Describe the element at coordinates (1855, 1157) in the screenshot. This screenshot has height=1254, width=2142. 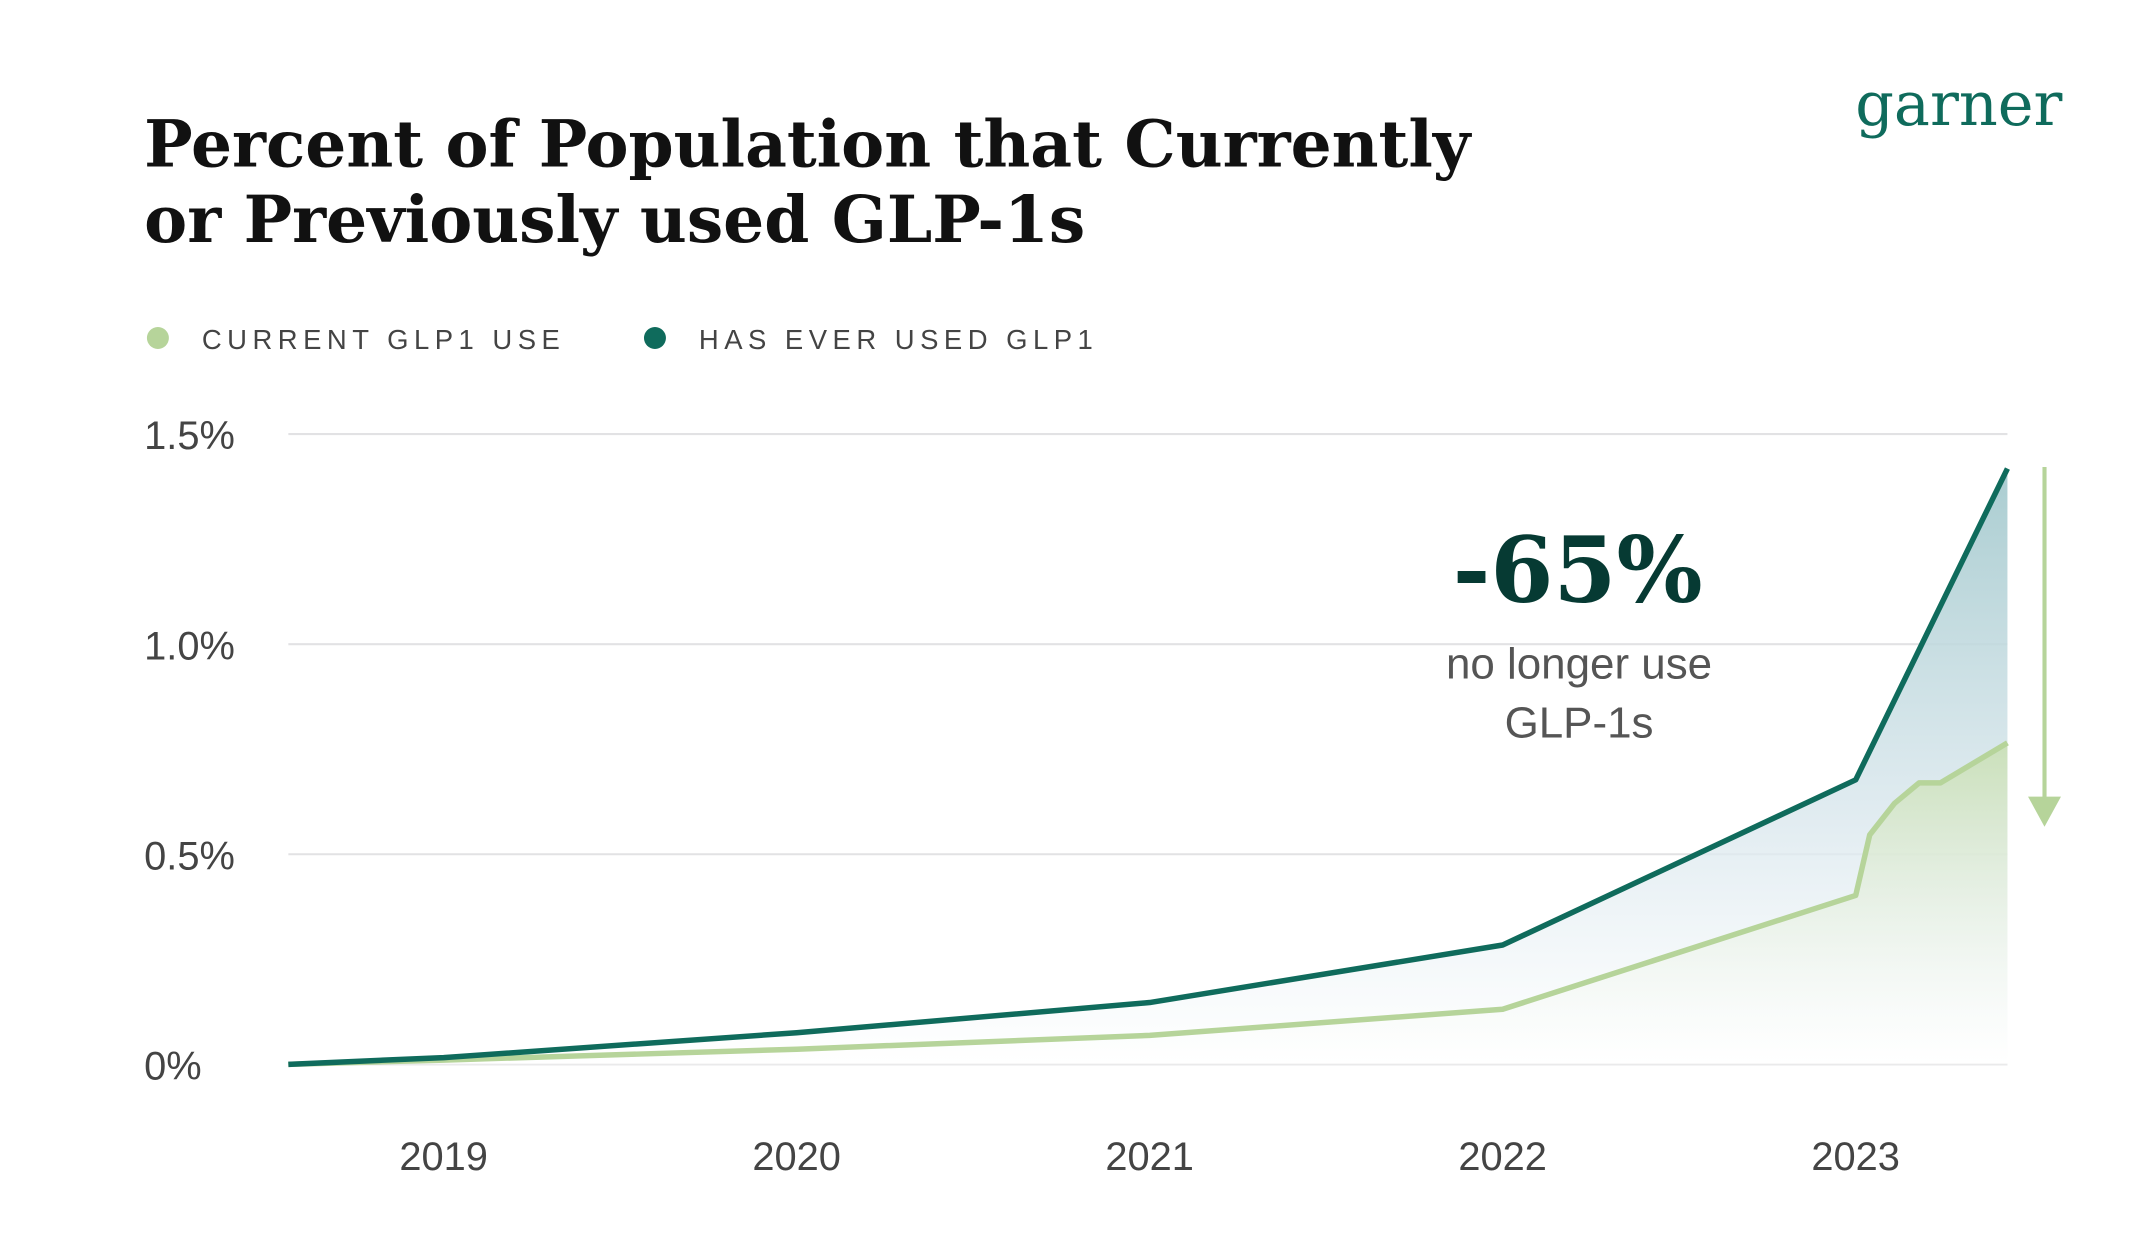
I see `x-tick-label: 2023` at that location.